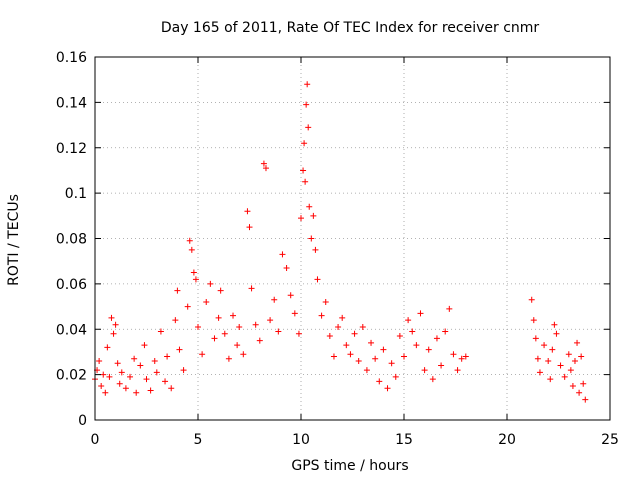 The image size is (640, 480). I want to click on y-tick-label: 0.06, so click(71, 285).